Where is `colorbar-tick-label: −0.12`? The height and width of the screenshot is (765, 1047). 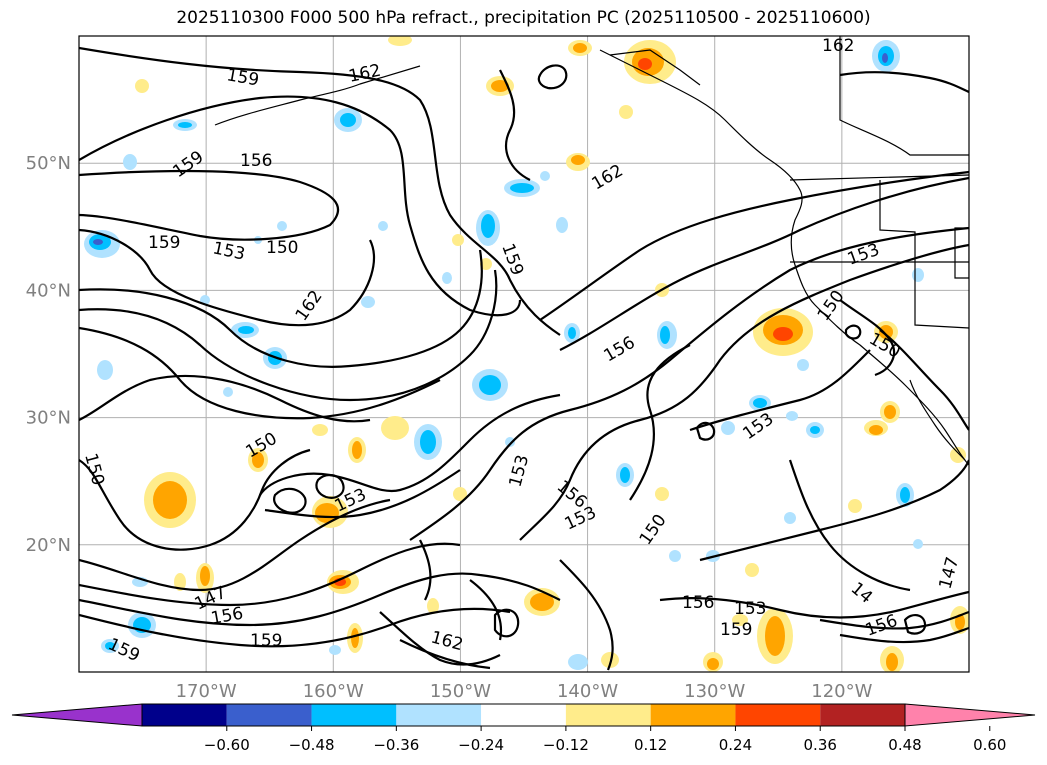
colorbar-tick-label: −0.12 is located at coordinates (566, 745).